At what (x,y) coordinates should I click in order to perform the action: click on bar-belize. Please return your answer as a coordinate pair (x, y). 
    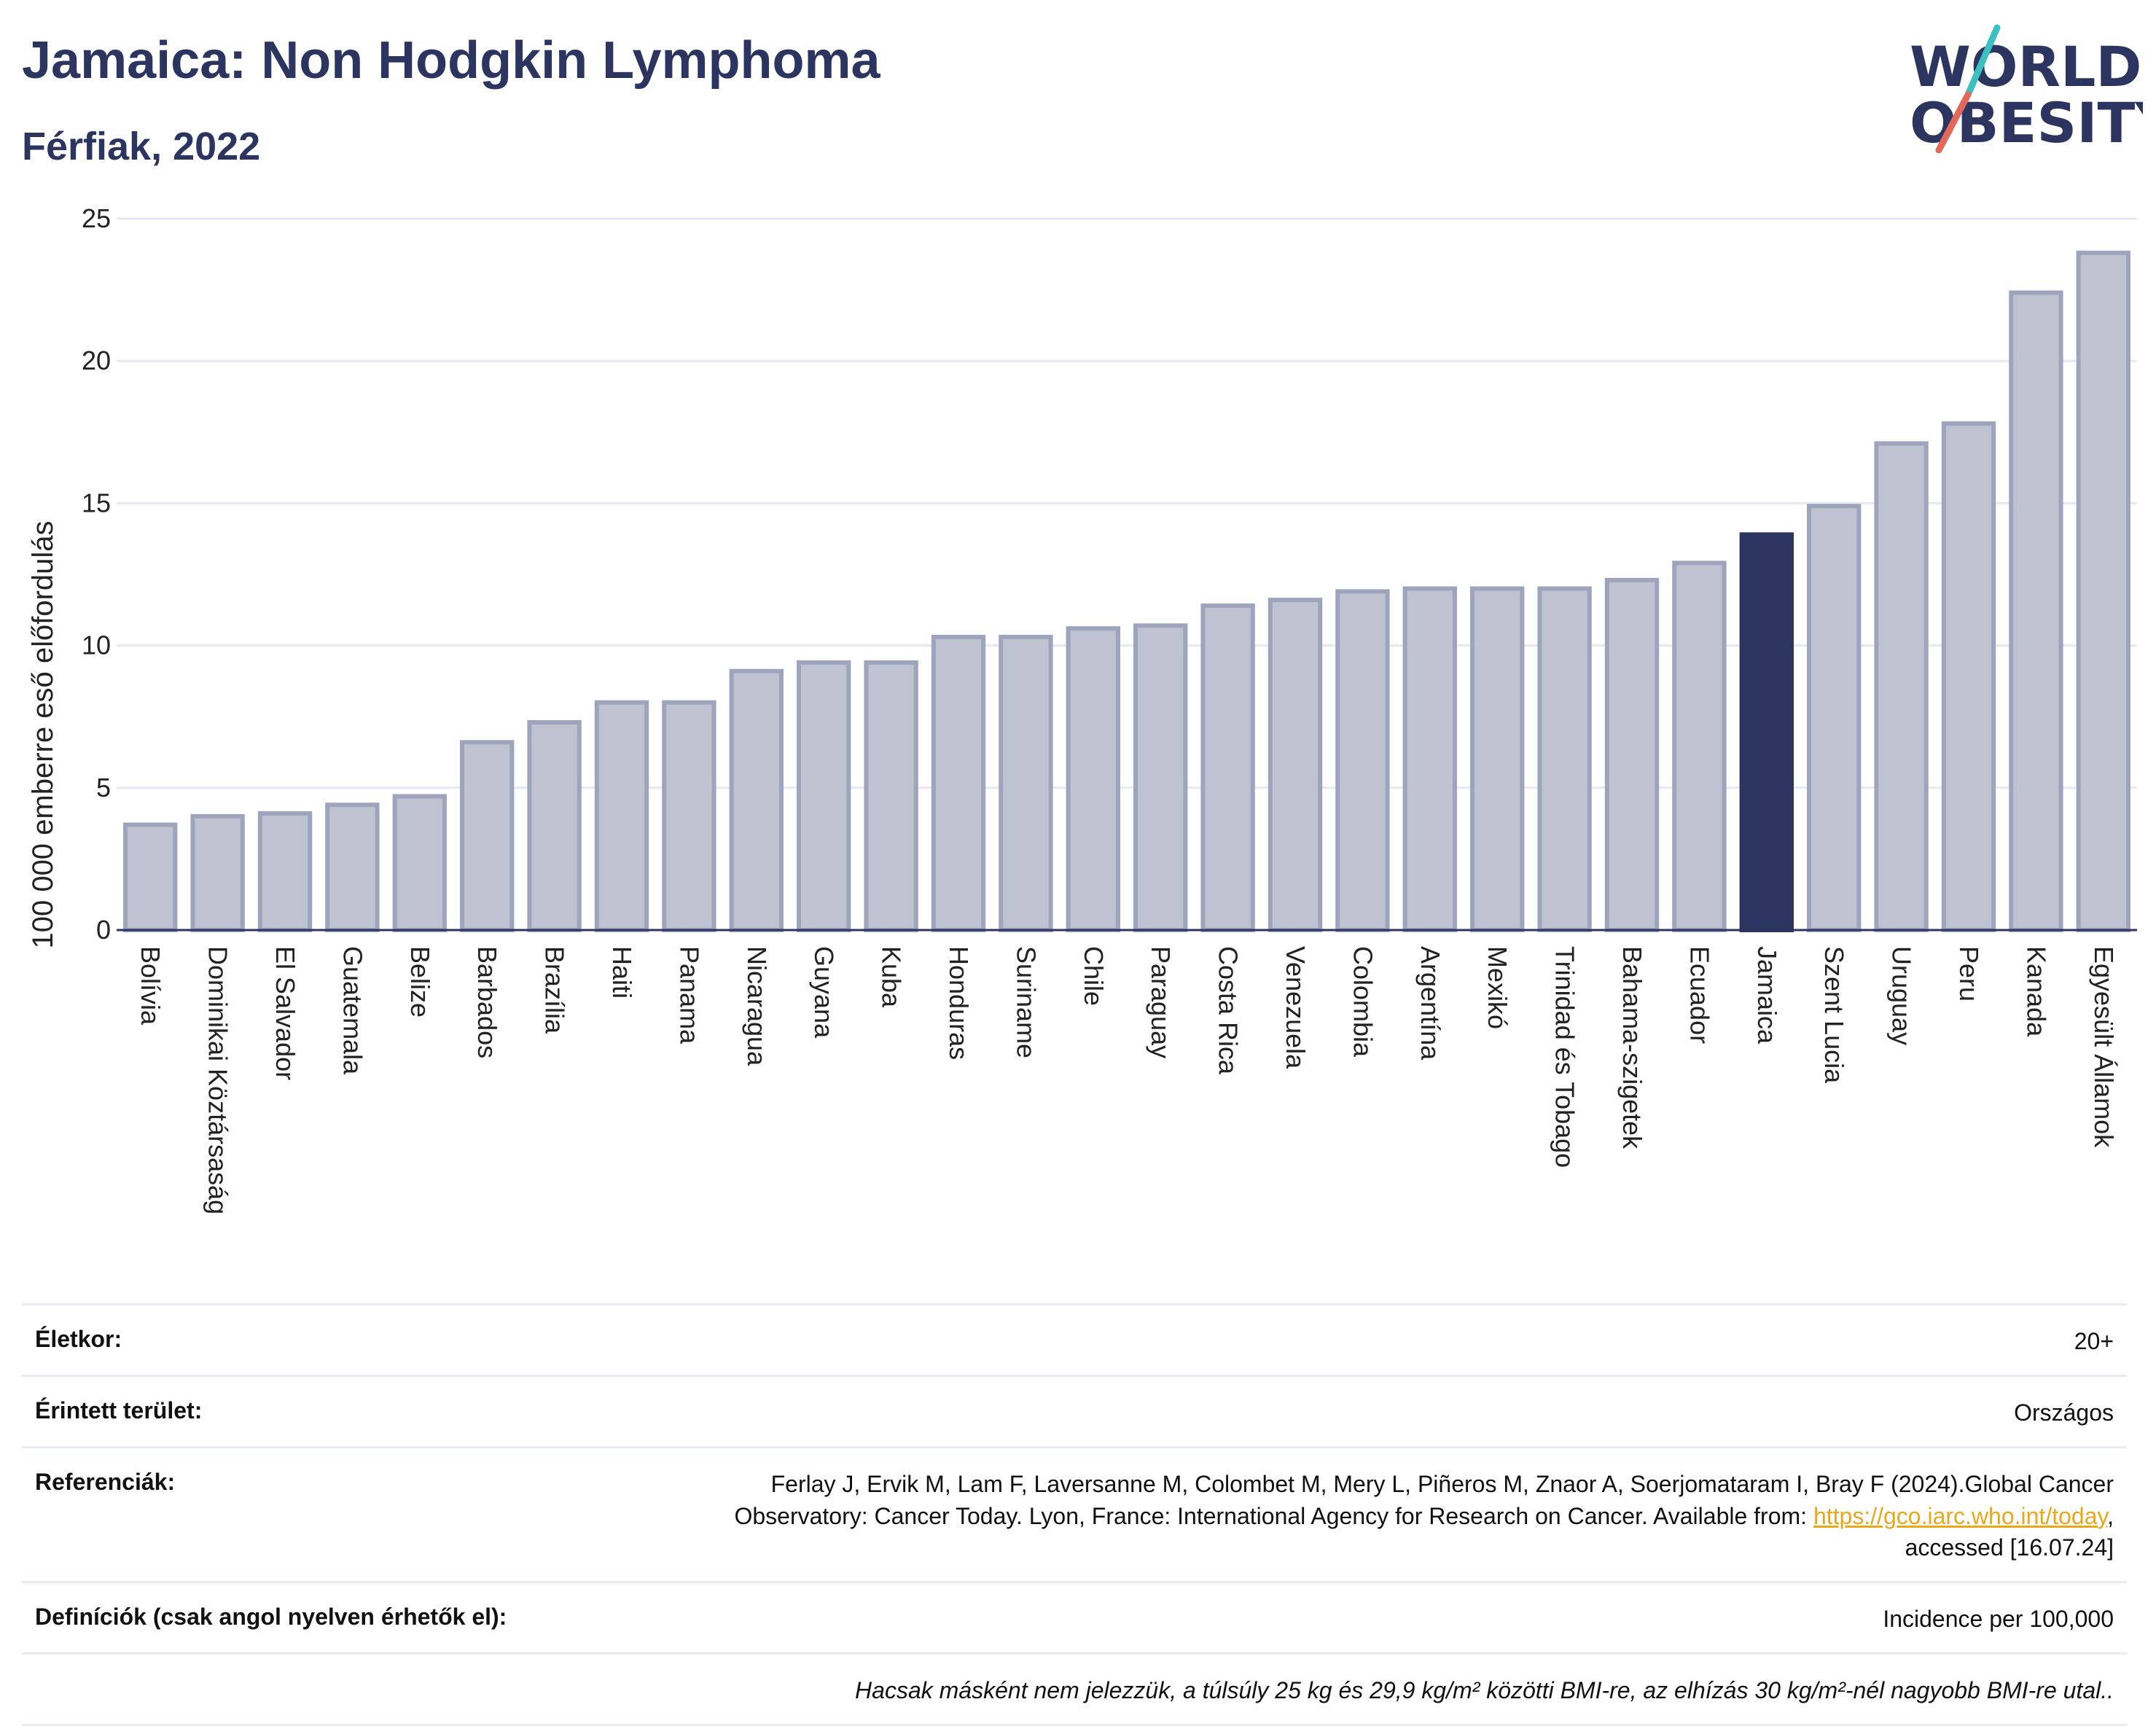
    Looking at the image, I should click on (420, 863).